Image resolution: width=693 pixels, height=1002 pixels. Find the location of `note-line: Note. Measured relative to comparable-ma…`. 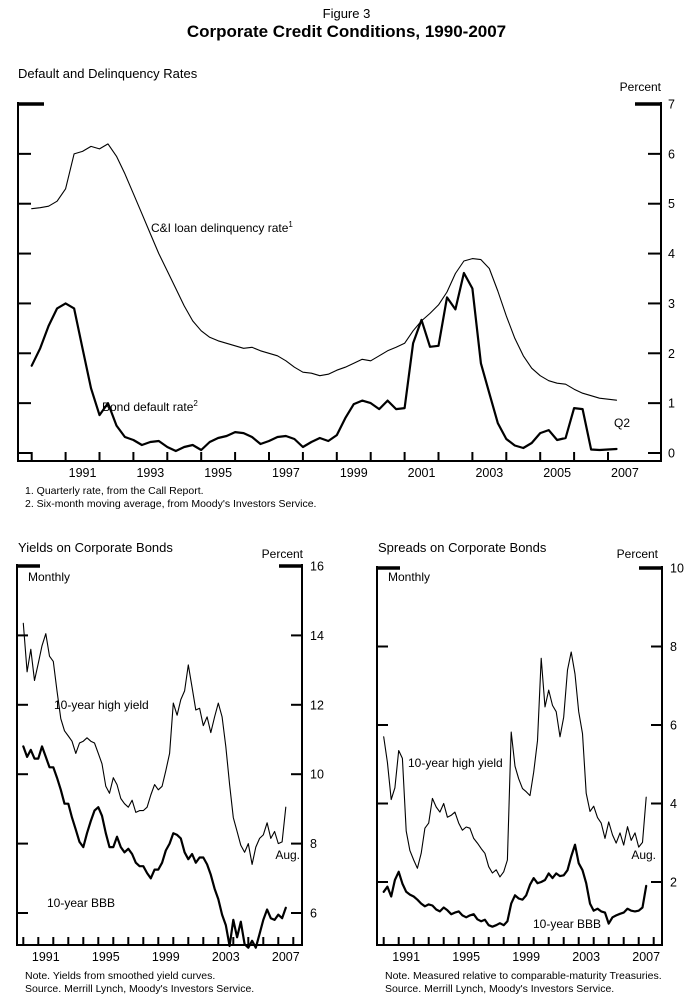

note-line: Note. Measured relative to comparable-ma… is located at coordinates (523, 976).